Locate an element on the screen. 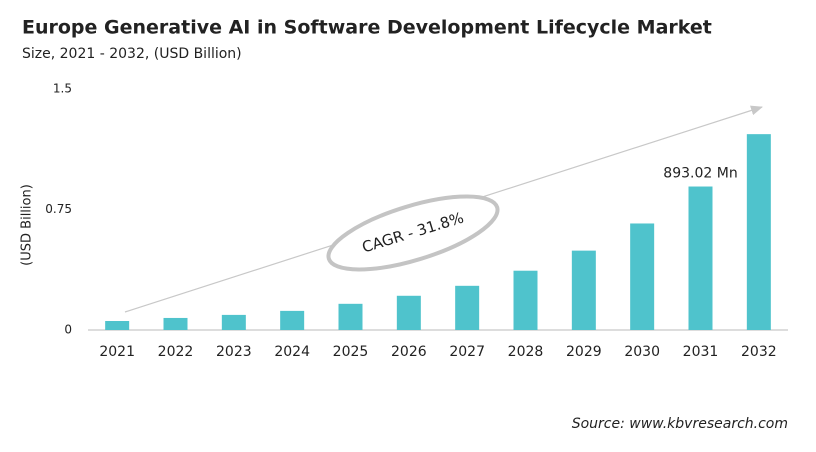 Image resolution: width=816 pixels, height=452 pixels. x-tick-label: 2030 is located at coordinates (642, 352).